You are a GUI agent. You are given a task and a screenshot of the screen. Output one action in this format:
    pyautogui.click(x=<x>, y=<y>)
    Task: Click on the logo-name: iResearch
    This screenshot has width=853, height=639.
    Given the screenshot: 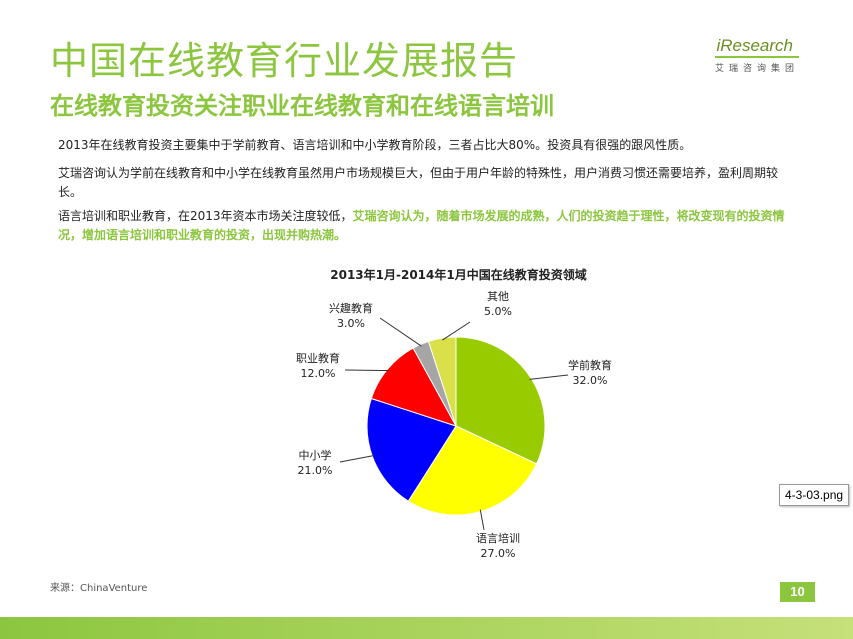 What is the action you would take?
    pyautogui.click(x=756, y=47)
    